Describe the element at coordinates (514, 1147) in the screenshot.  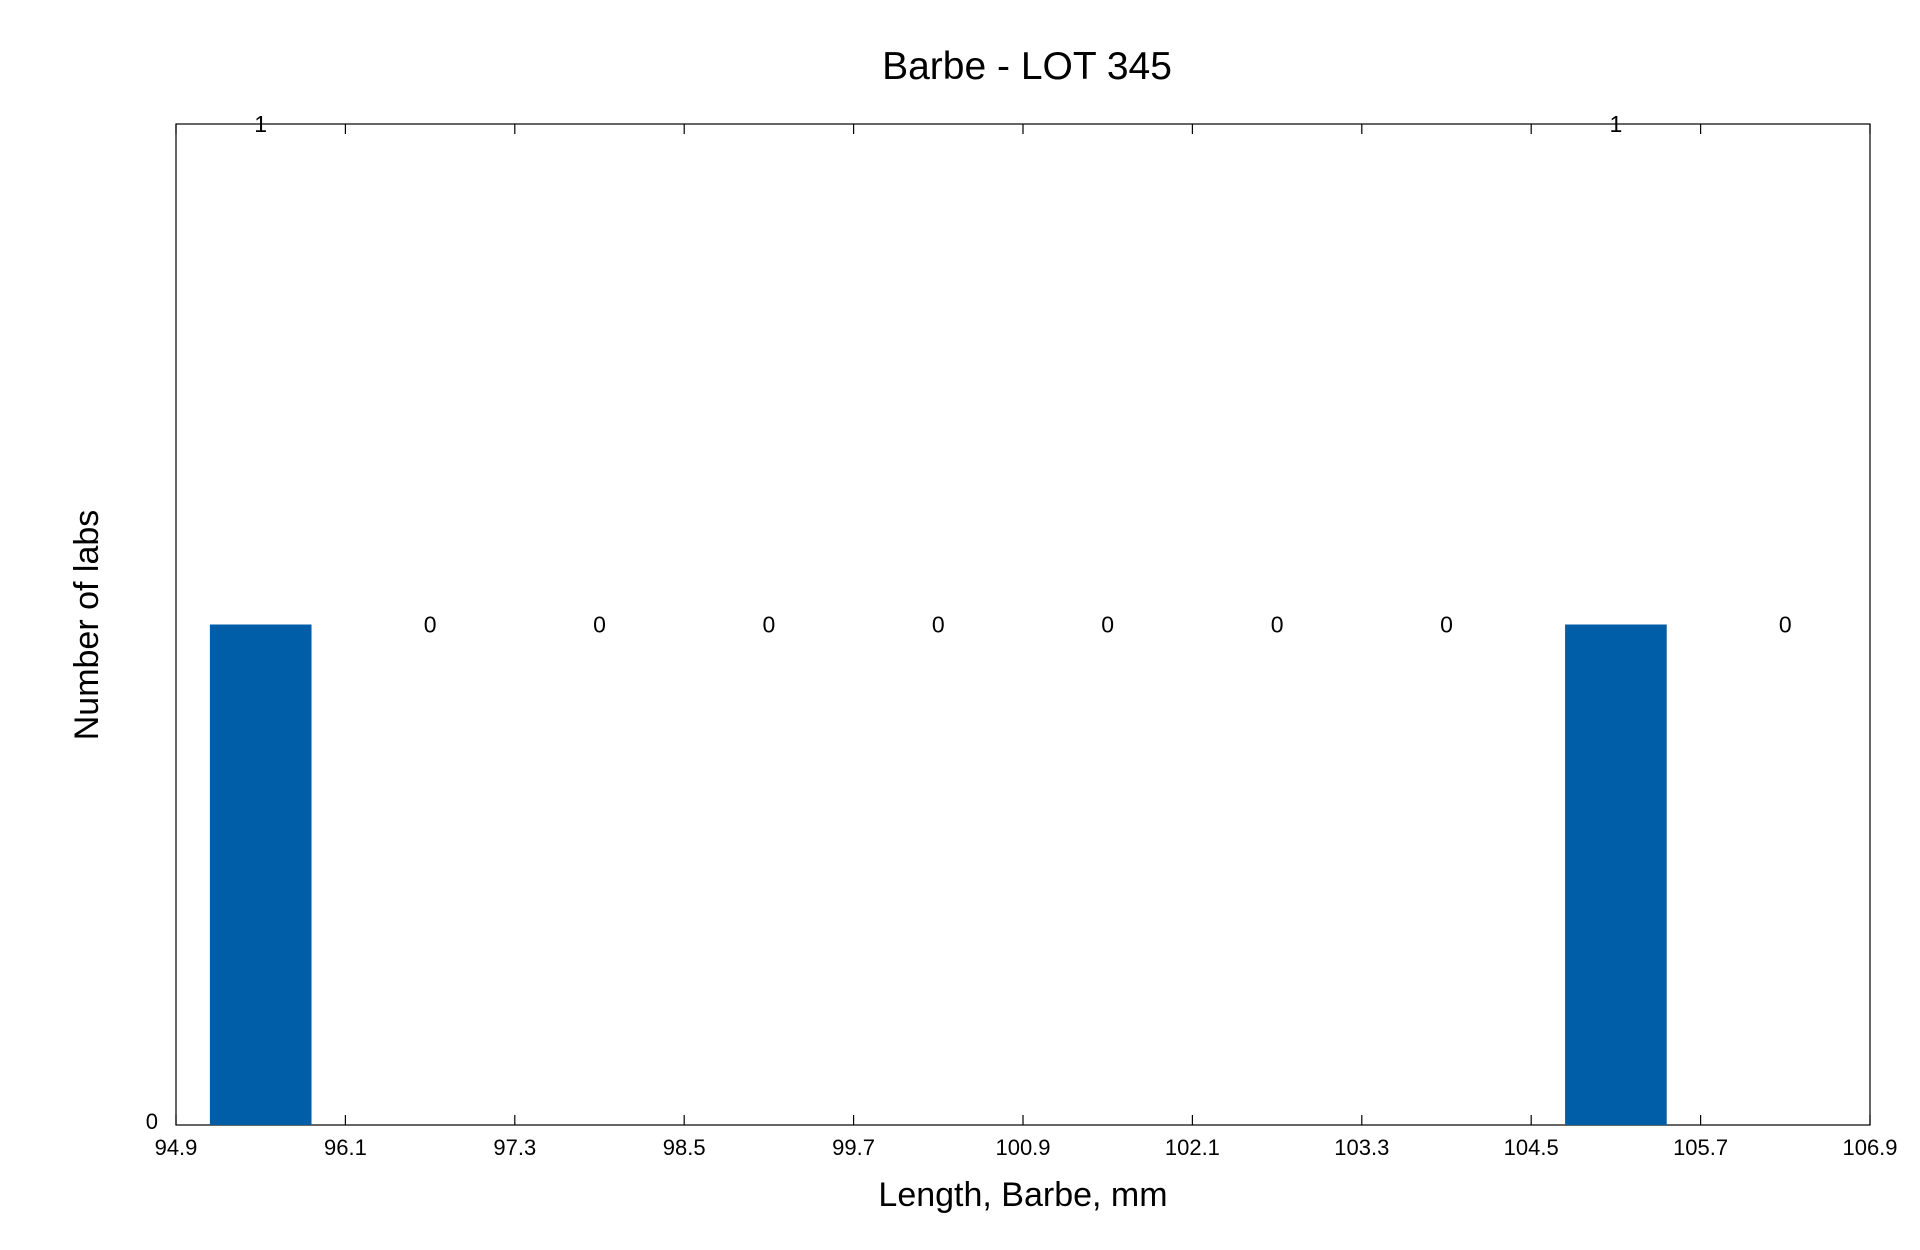
I see `x-tick-label: 97.3` at that location.